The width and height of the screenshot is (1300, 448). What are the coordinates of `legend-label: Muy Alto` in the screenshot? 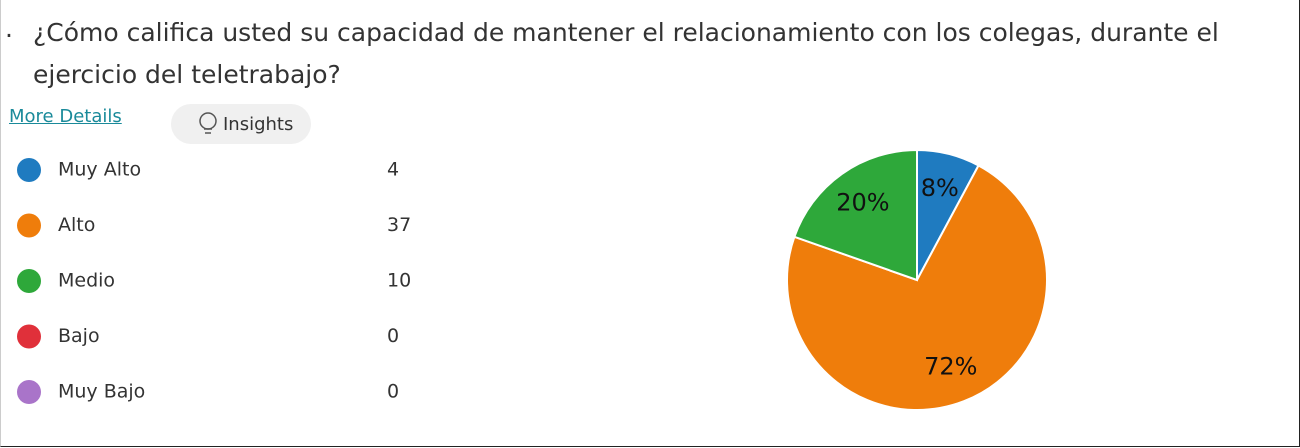 It's located at (99, 170).